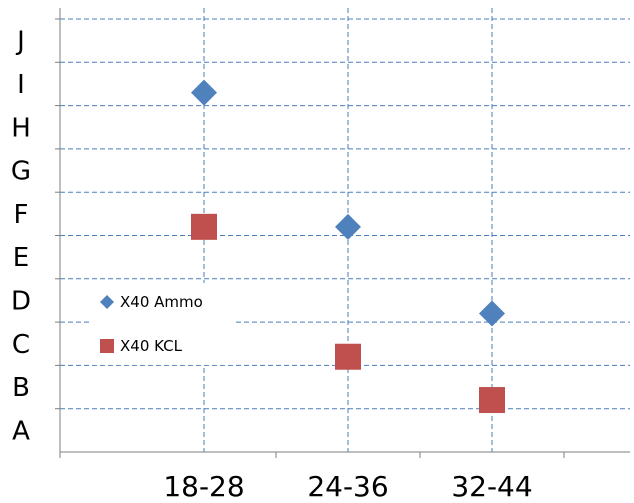 This screenshot has width=634, height=503. Describe the element at coordinates (21, 388) in the screenshot. I see `y-tick-label: B` at that location.